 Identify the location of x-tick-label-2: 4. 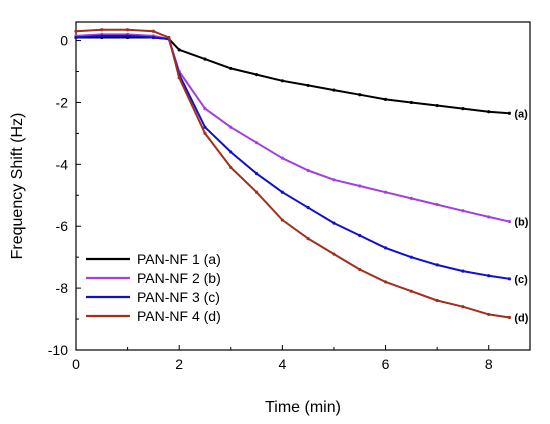
(282, 364).